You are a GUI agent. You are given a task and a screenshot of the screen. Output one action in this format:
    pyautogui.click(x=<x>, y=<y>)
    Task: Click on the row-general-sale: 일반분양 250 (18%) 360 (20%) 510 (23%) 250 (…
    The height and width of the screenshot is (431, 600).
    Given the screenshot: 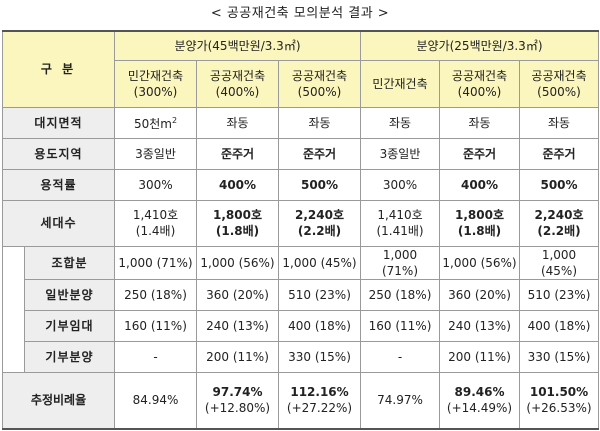 What is the action you would take?
    pyautogui.click(x=301, y=294)
    